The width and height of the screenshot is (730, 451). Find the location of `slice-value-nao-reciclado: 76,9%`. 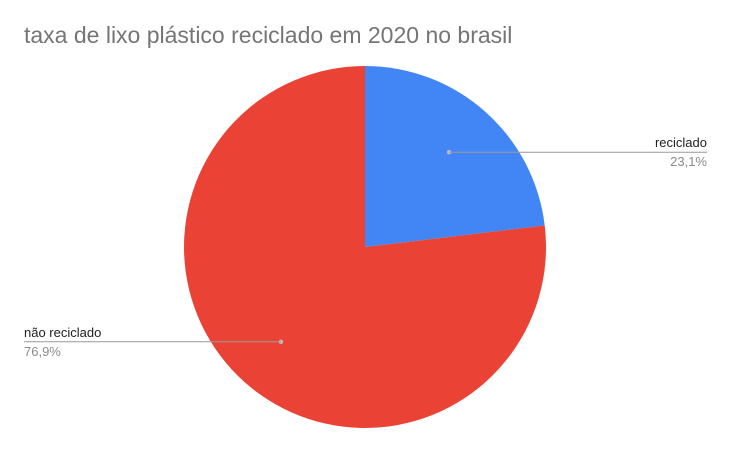

slice-value-nao-reciclado: 76,9% is located at coordinates (42, 351).